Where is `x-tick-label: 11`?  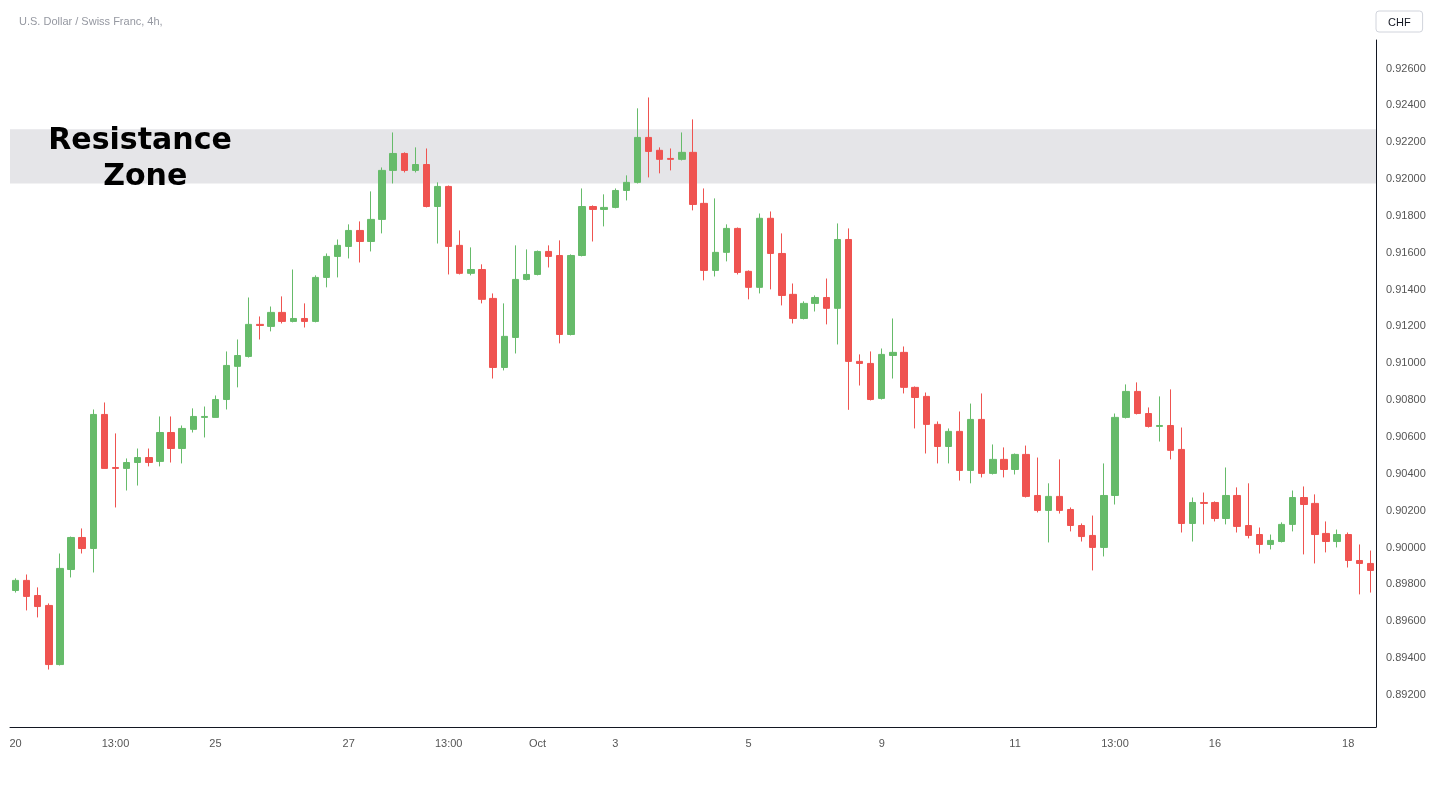 x-tick-label: 11 is located at coordinates (1015, 742).